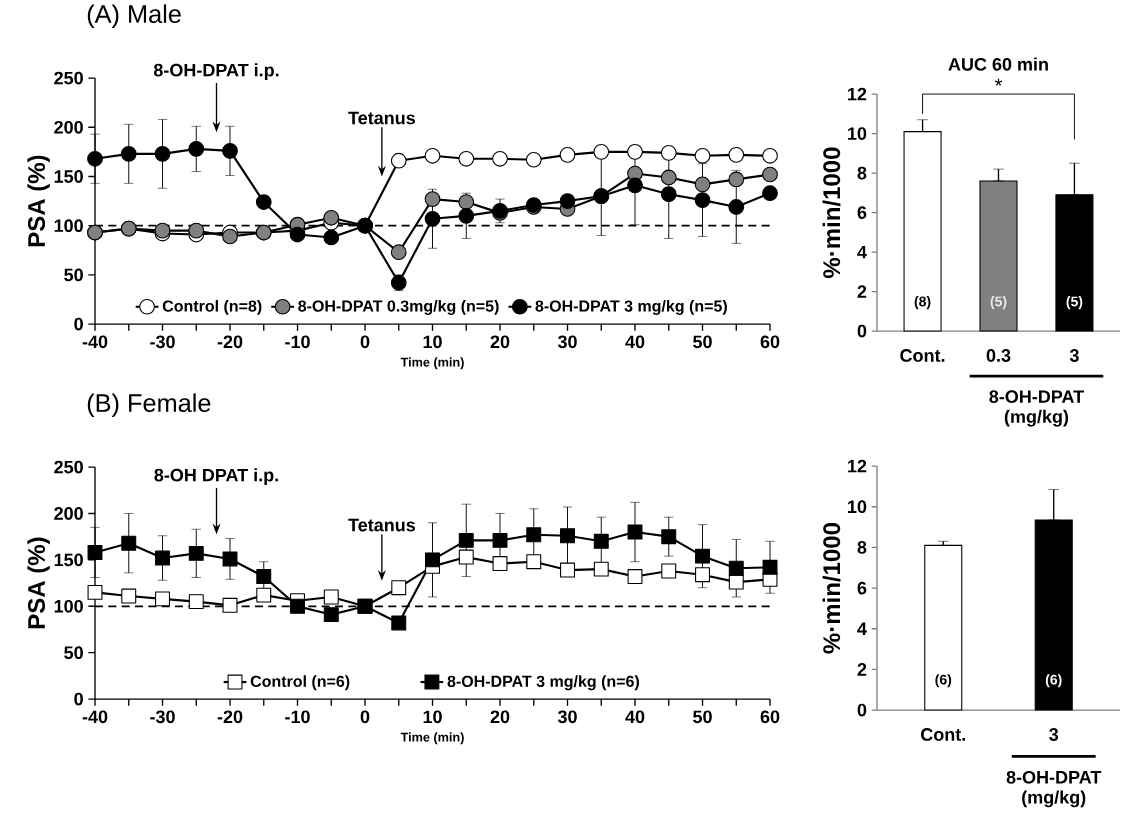 This screenshot has height=814, width=1129. Describe the element at coordinates (998, 355) in the screenshot. I see `x-tick-label: 0.3` at that location.